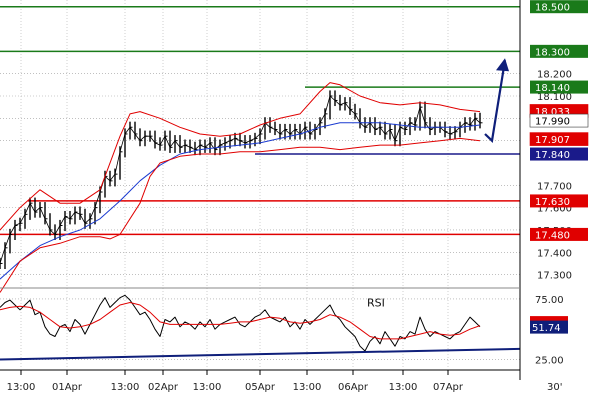 The width and height of the screenshot is (590, 400). Describe the element at coordinates (552, 155) in the screenshot. I see `level-tag-label: 17.840` at that location.